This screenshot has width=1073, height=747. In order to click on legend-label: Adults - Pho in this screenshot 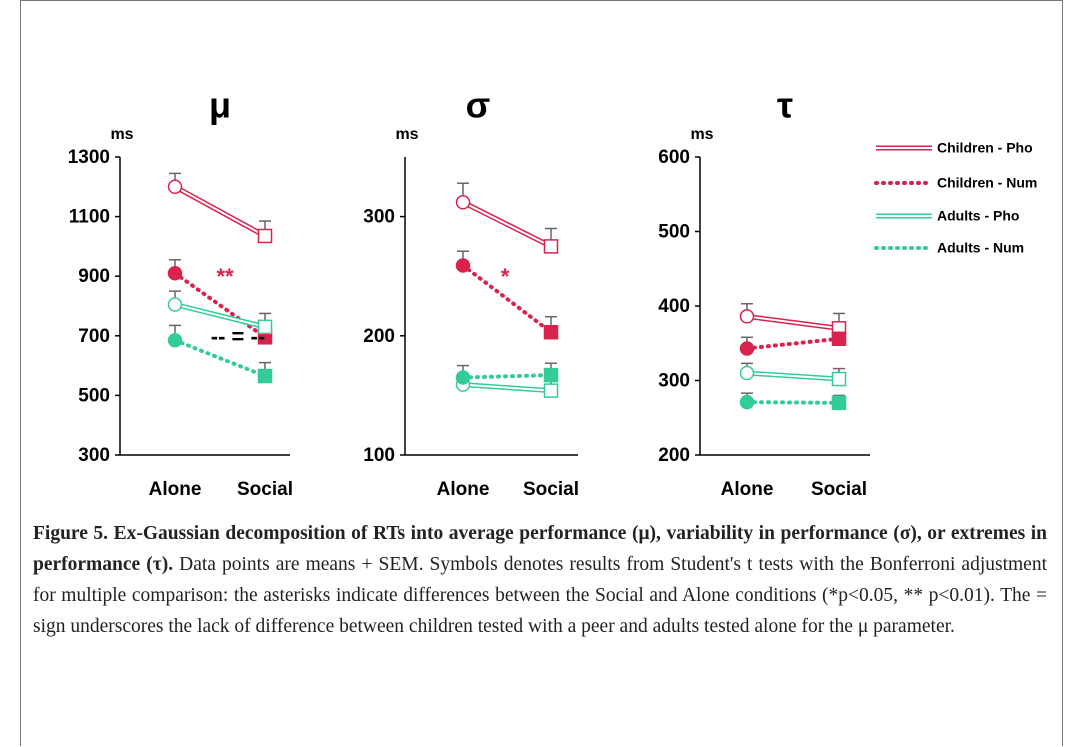, I will do `click(978, 216)`.